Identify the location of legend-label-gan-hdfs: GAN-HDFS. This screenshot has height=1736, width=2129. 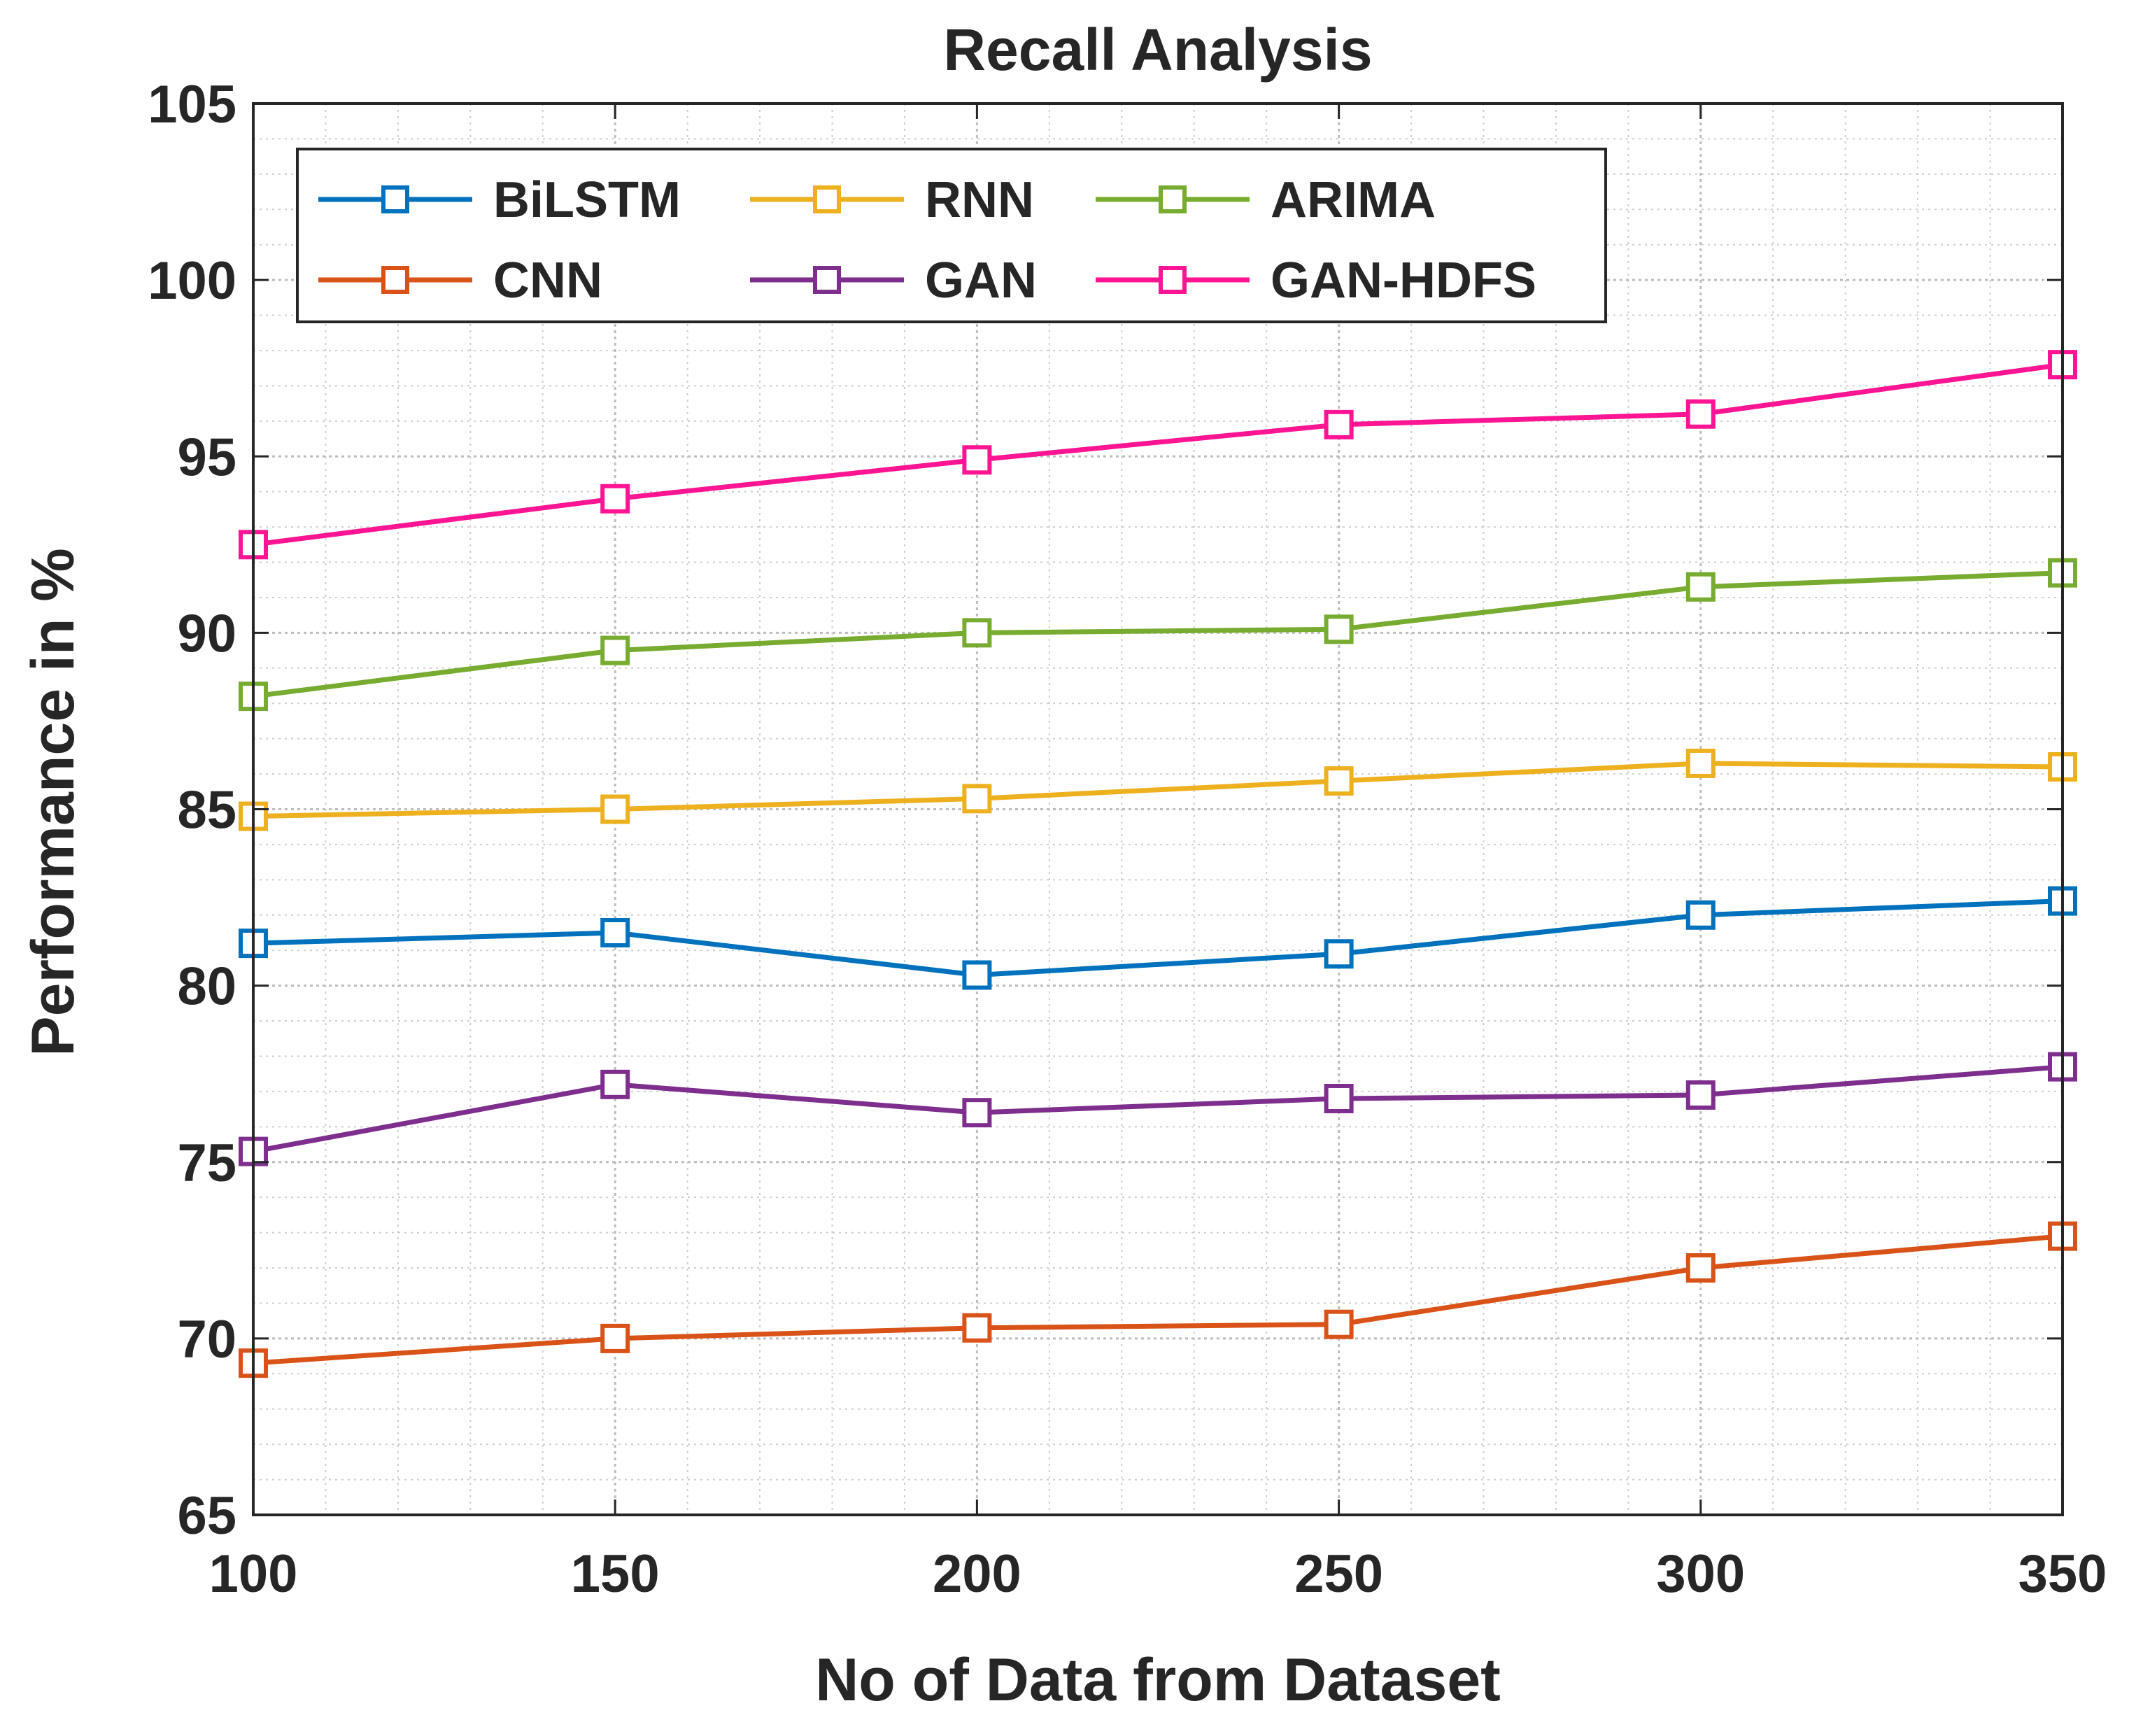
(1404, 281).